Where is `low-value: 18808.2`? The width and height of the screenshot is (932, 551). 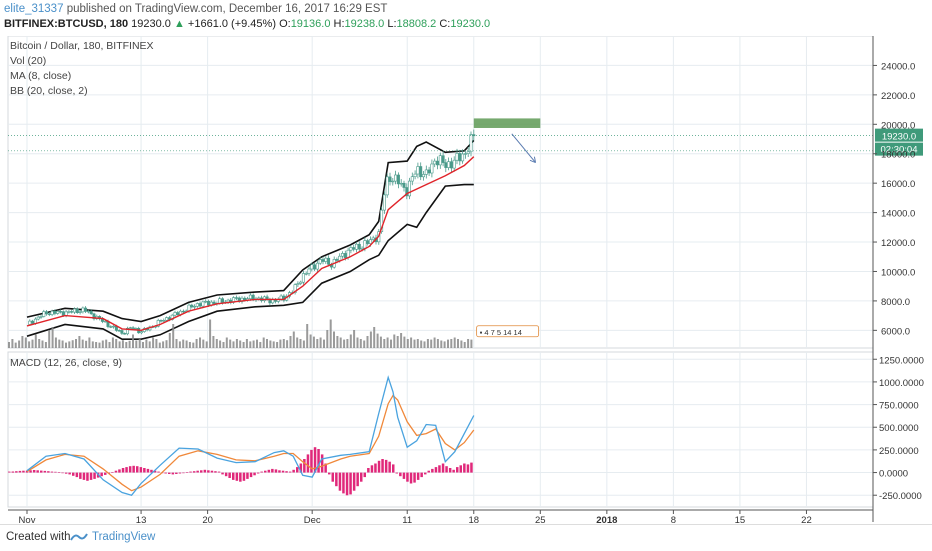 low-value: 18808.2 is located at coordinates (416, 24).